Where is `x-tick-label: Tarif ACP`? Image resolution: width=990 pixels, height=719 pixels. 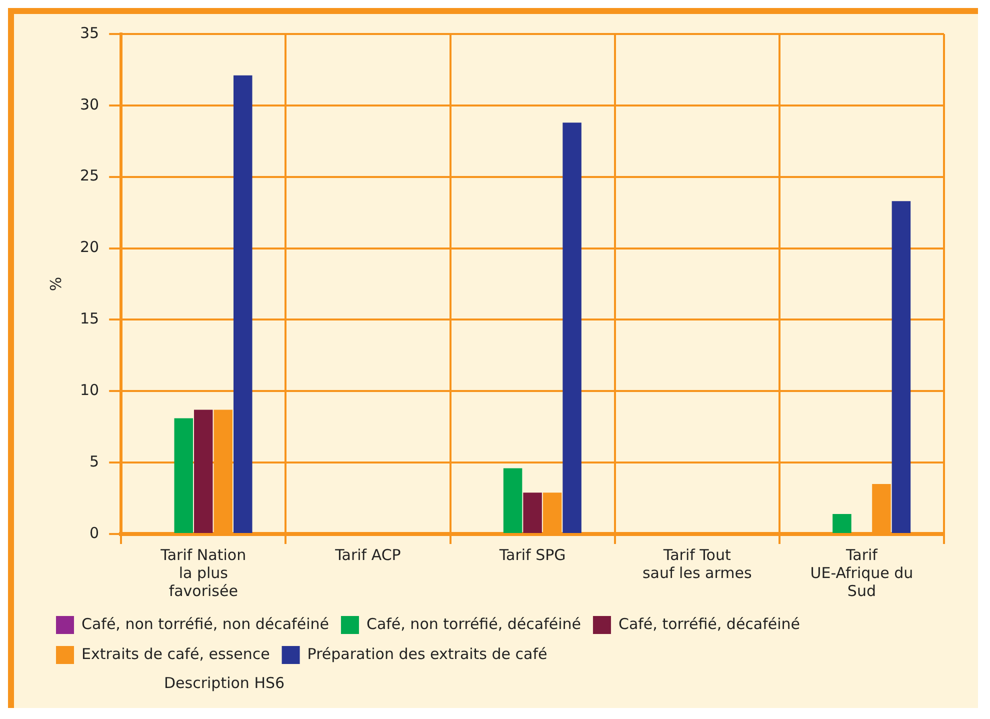
x-tick-label: Tarif ACP is located at coordinates (367, 555).